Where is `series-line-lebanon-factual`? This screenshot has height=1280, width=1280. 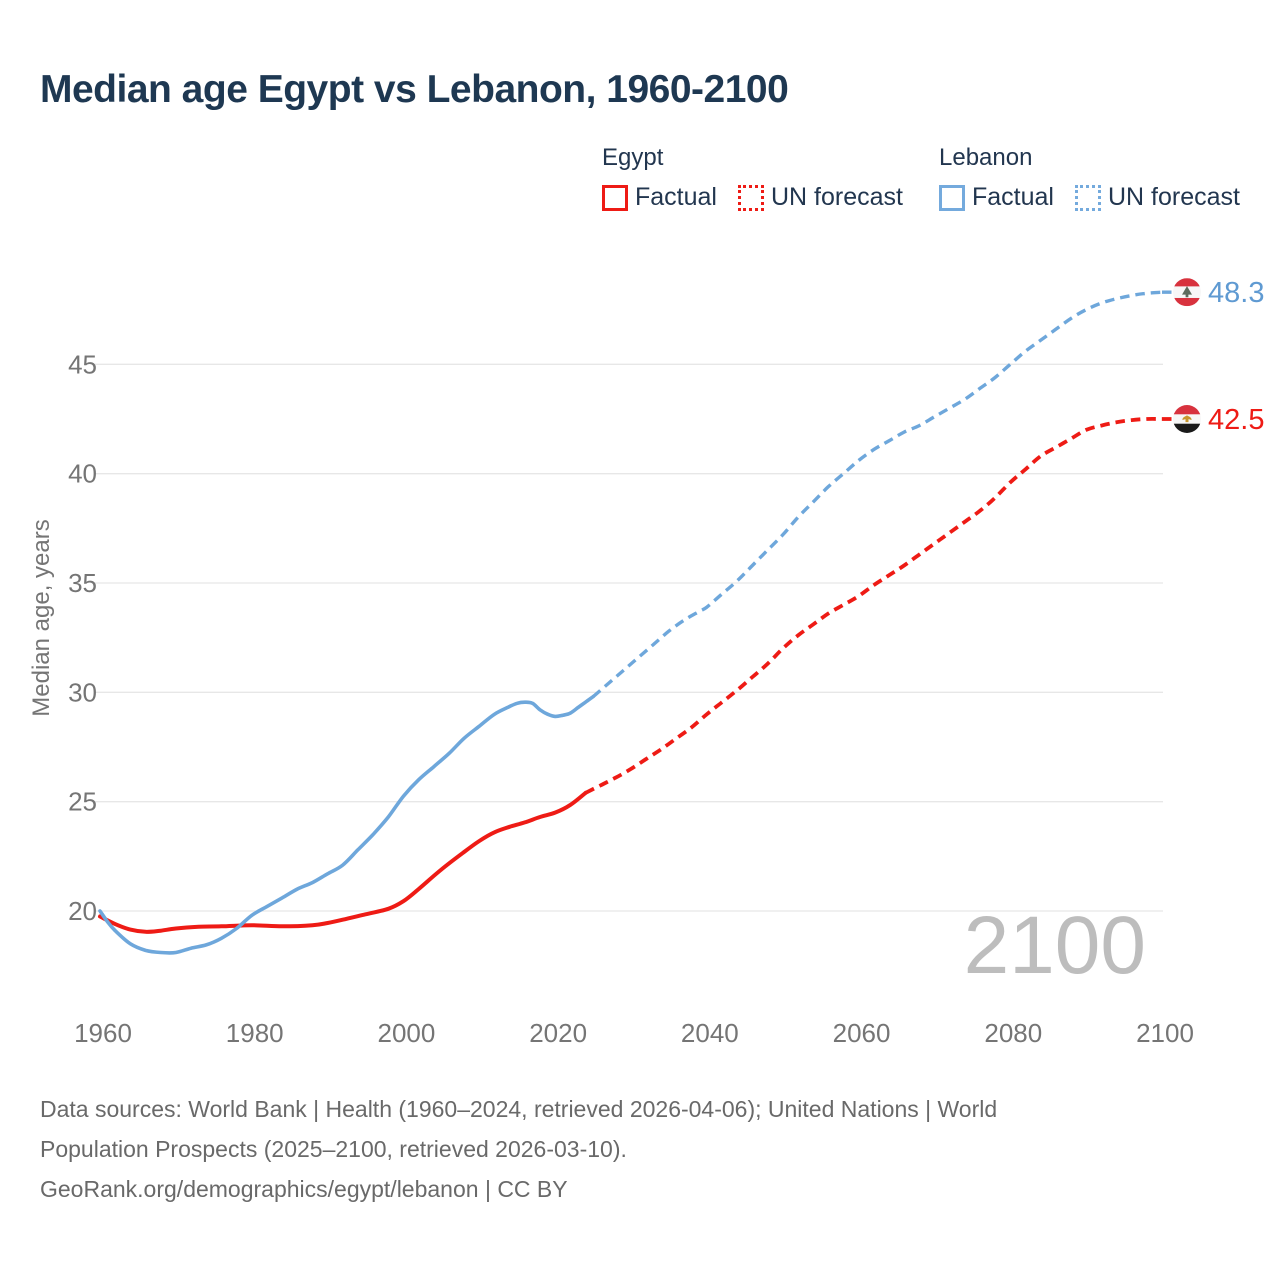 series-line-lebanon-factual is located at coordinates (346, 824).